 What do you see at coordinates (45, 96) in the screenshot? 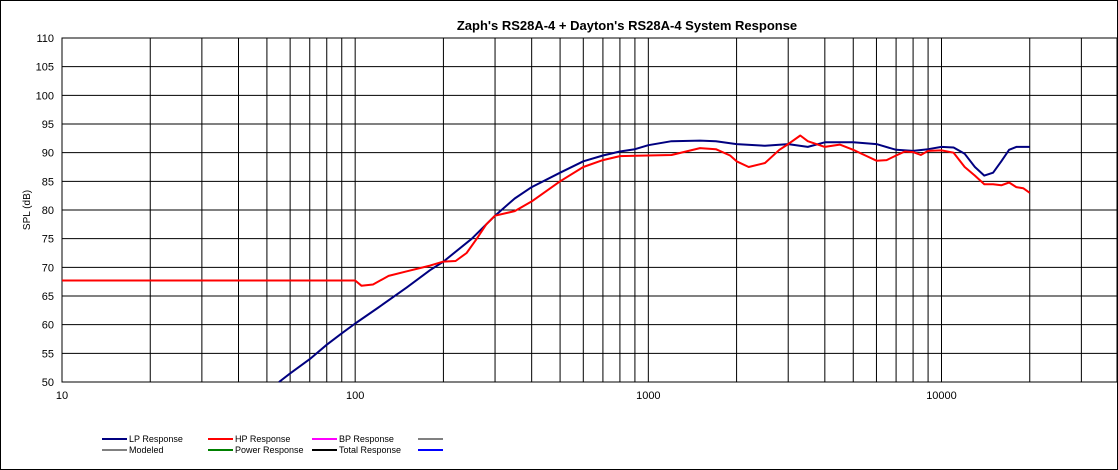
I see `y-tick-label: 100` at bounding box center [45, 96].